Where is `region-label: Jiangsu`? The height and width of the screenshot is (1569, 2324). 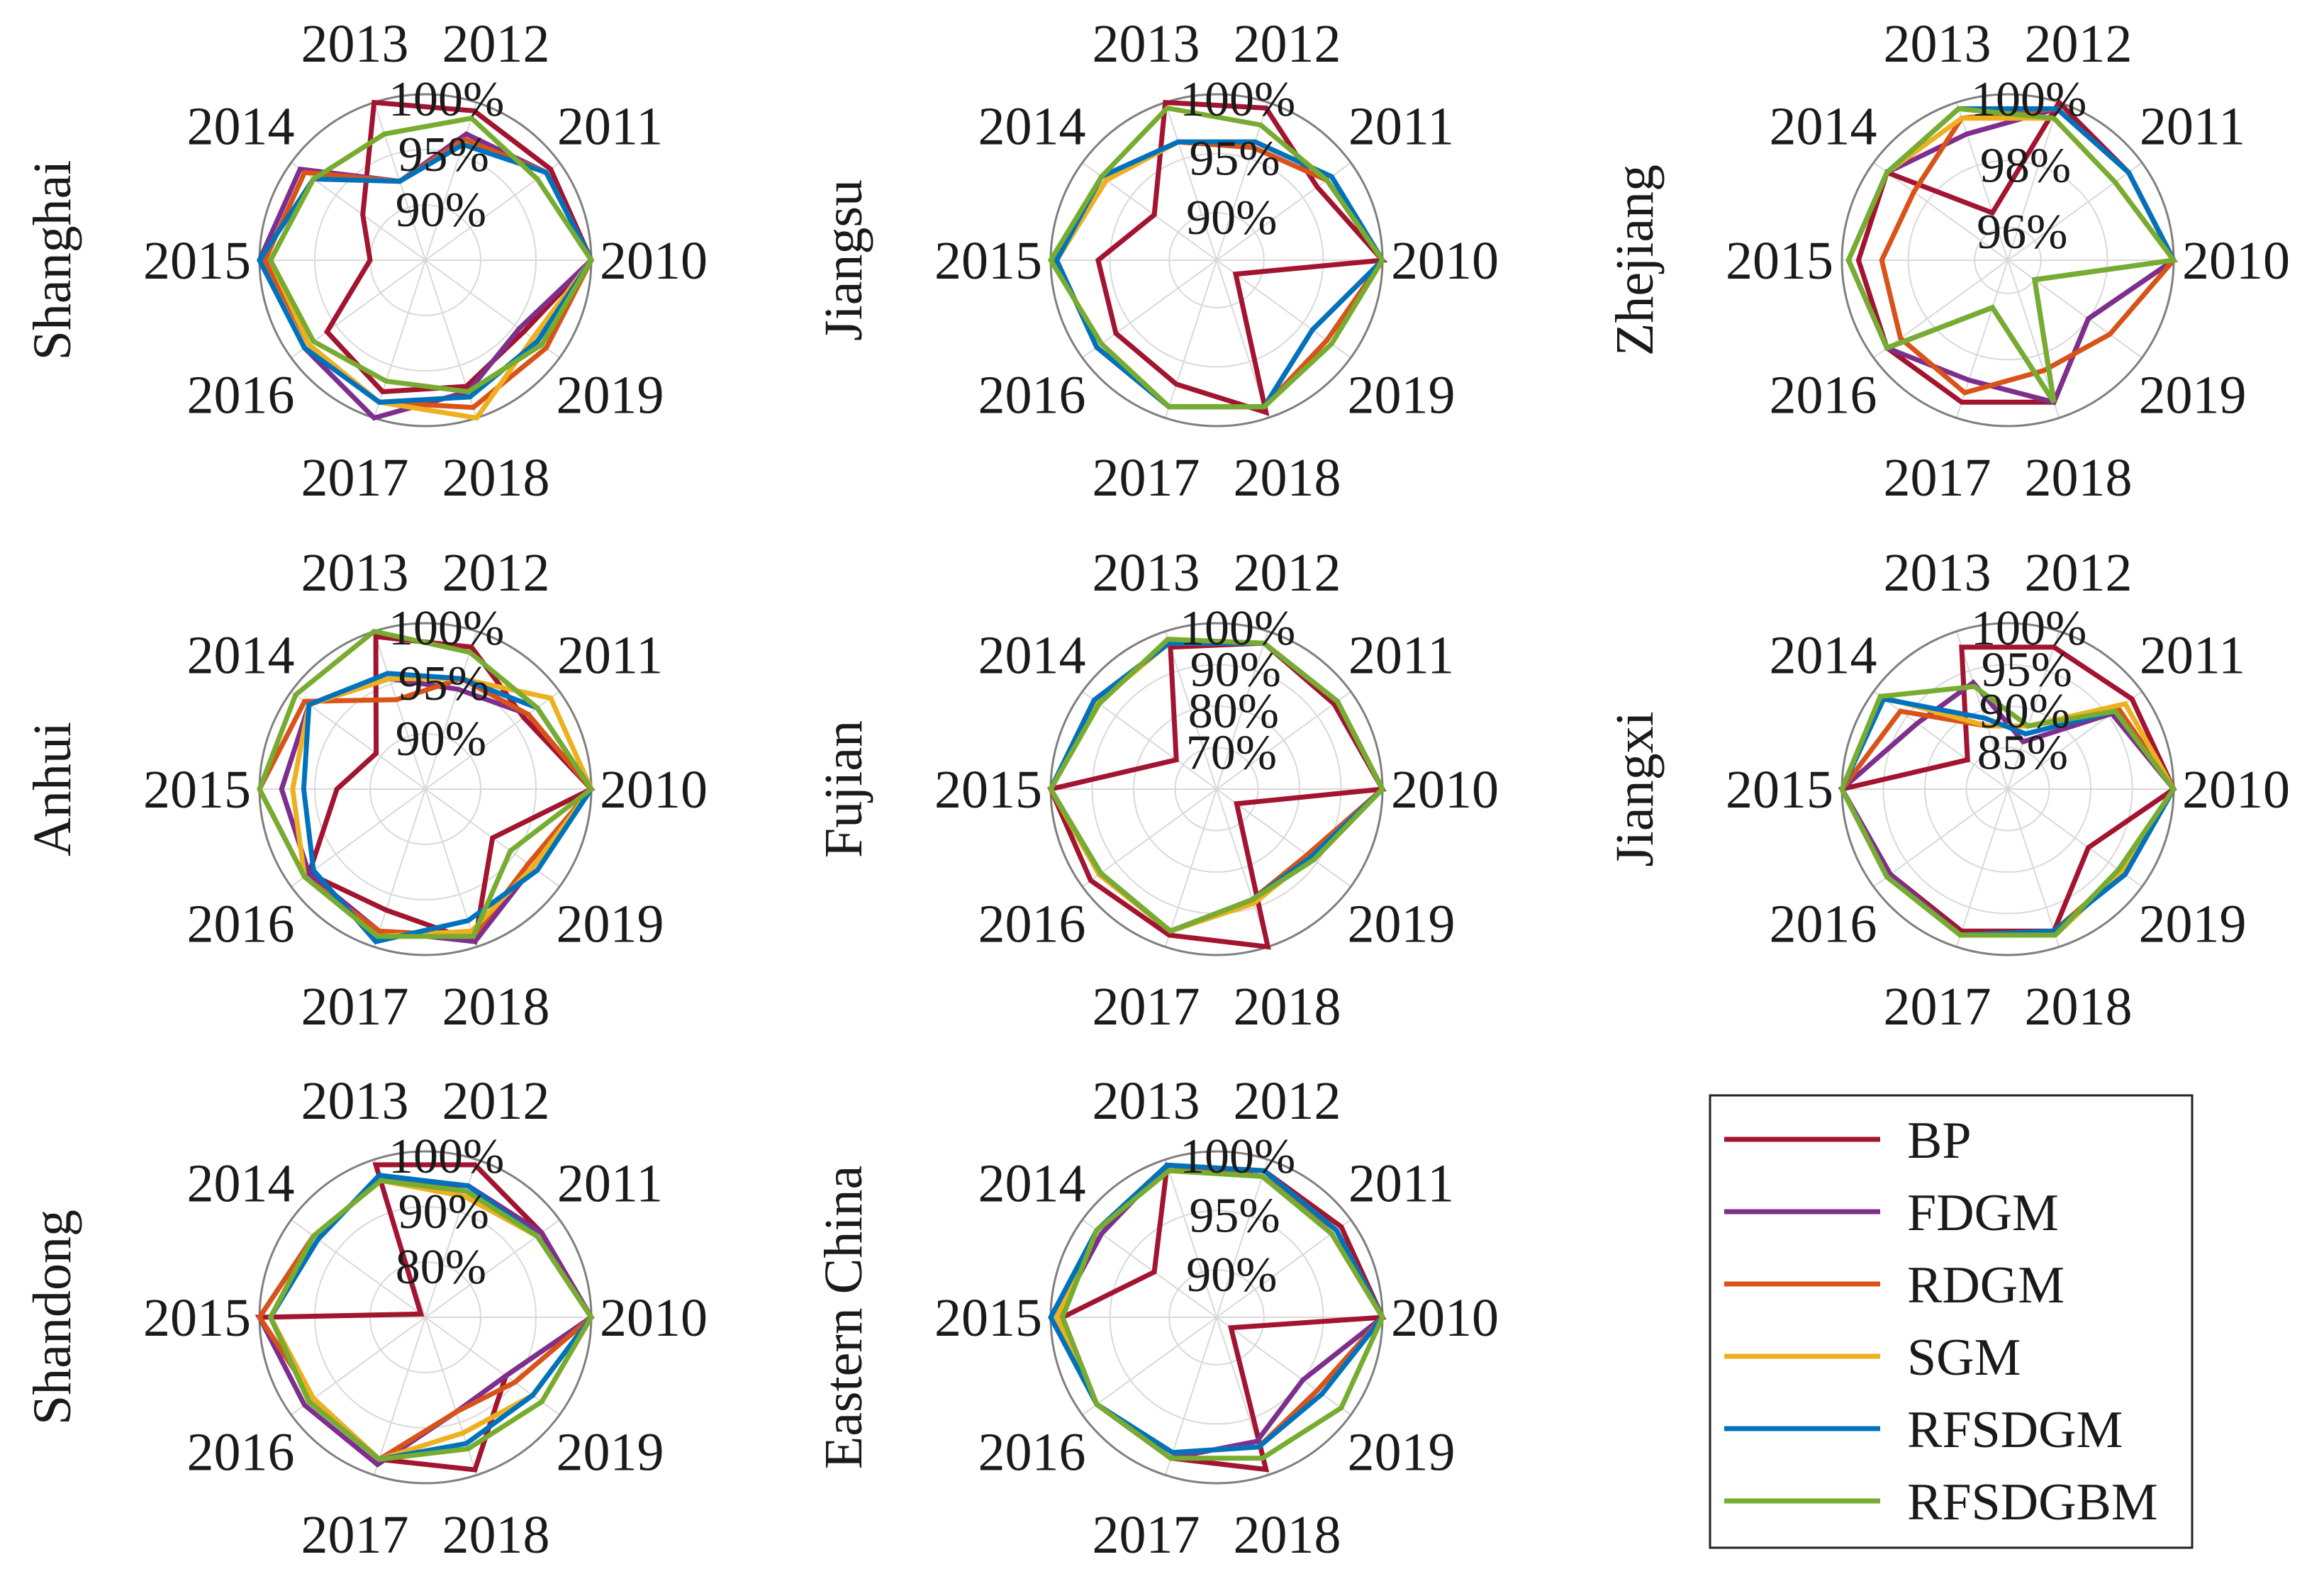
region-label: Jiangsu is located at coordinates (843, 260).